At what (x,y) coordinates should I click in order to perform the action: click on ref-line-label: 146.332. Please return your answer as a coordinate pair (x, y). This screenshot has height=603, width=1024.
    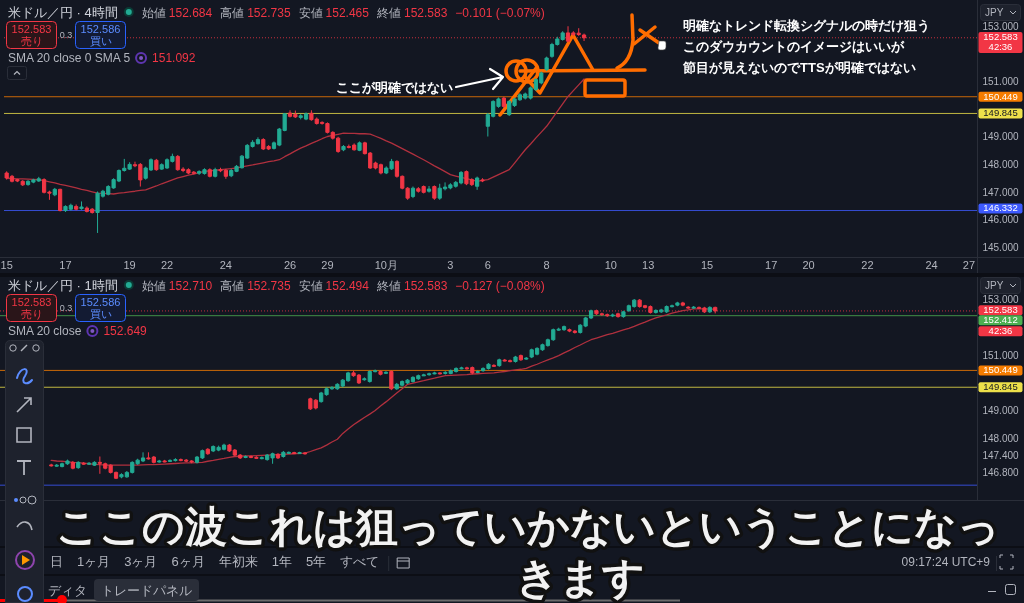
    Looking at the image, I should click on (1000, 208).